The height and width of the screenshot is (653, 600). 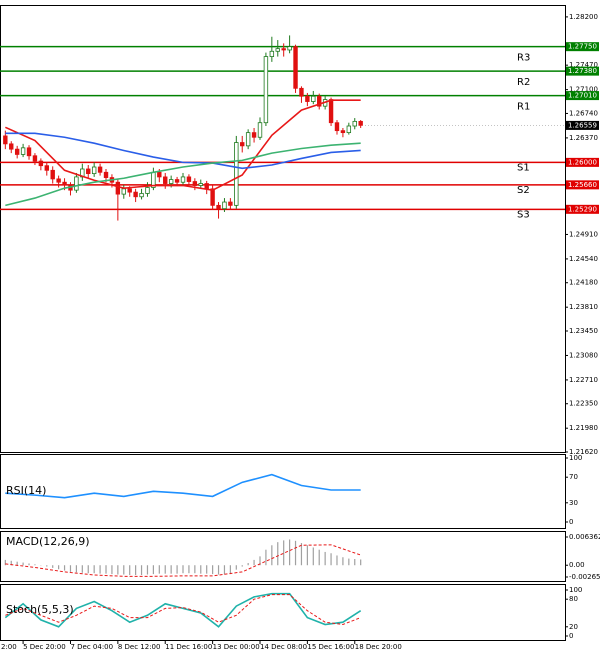 I want to click on y-tick-label: 1.23080, so click(x=583, y=355).